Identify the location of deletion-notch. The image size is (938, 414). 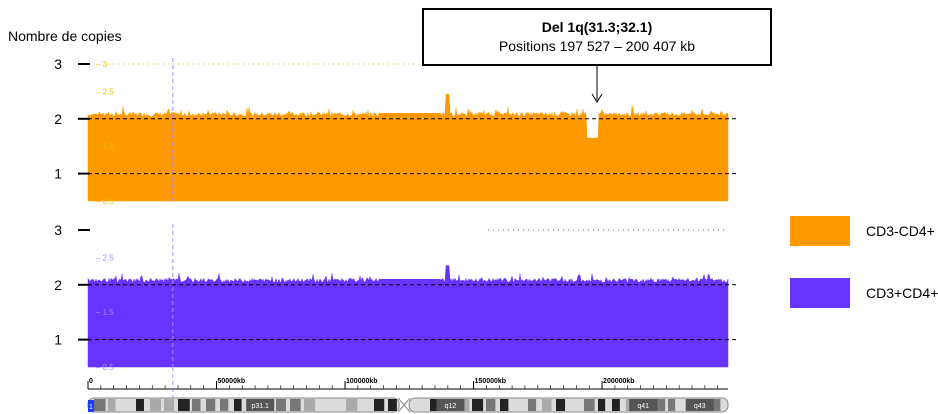
(592, 124).